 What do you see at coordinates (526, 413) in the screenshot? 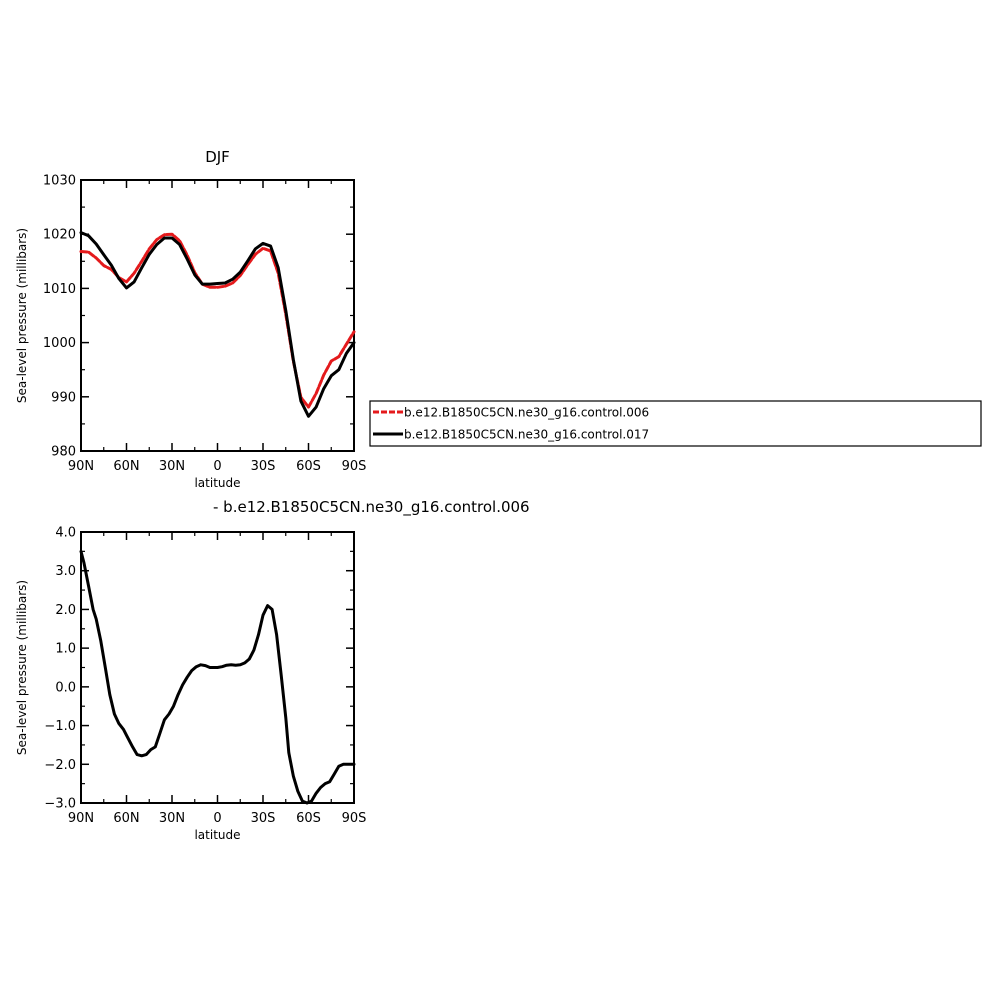
I see `legend-label-1: b.e12.B1850C5CN.ne30_g16.control.006` at bounding box center [526, 413].